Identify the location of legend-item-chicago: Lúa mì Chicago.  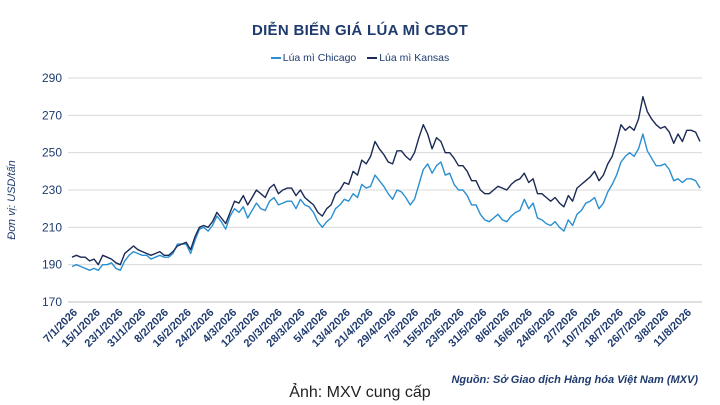
(313, 58).